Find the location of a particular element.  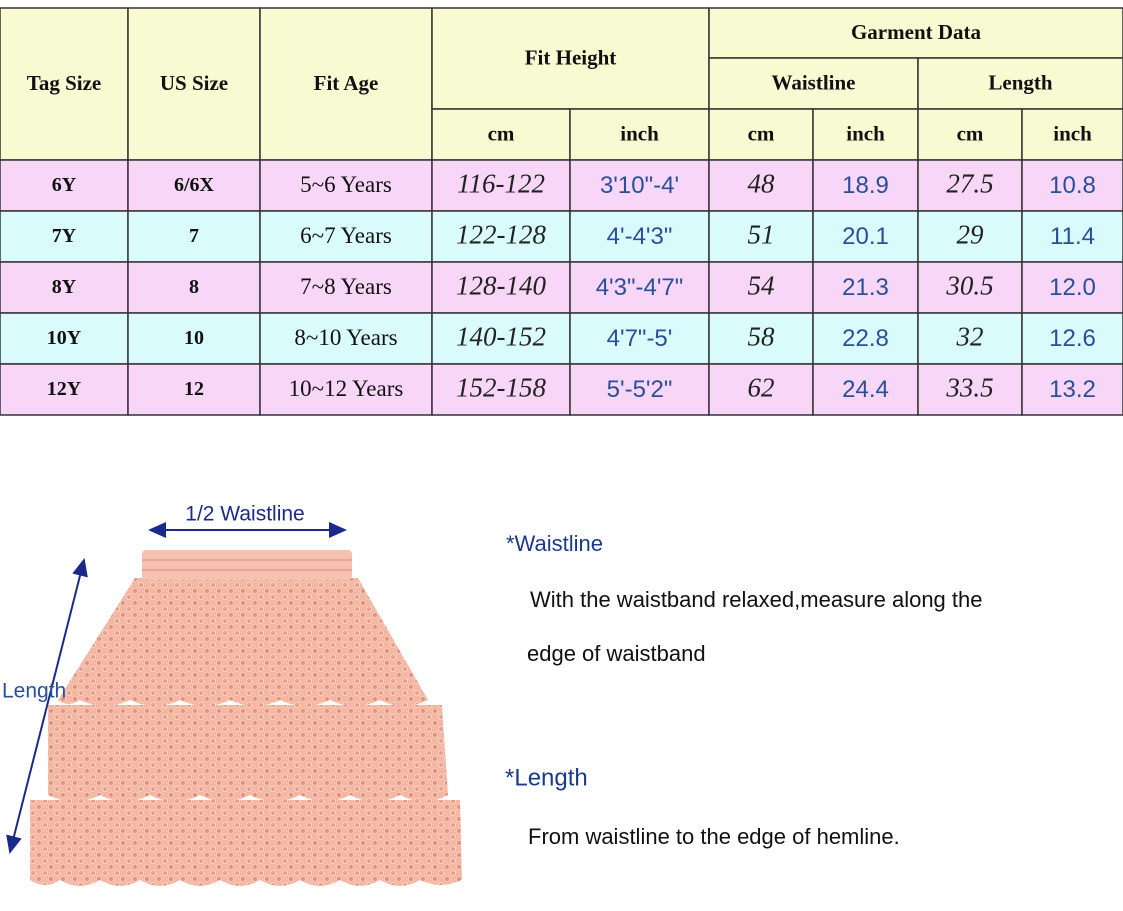

cell-text: 8~10 Years is located at coordinates (345, 337).